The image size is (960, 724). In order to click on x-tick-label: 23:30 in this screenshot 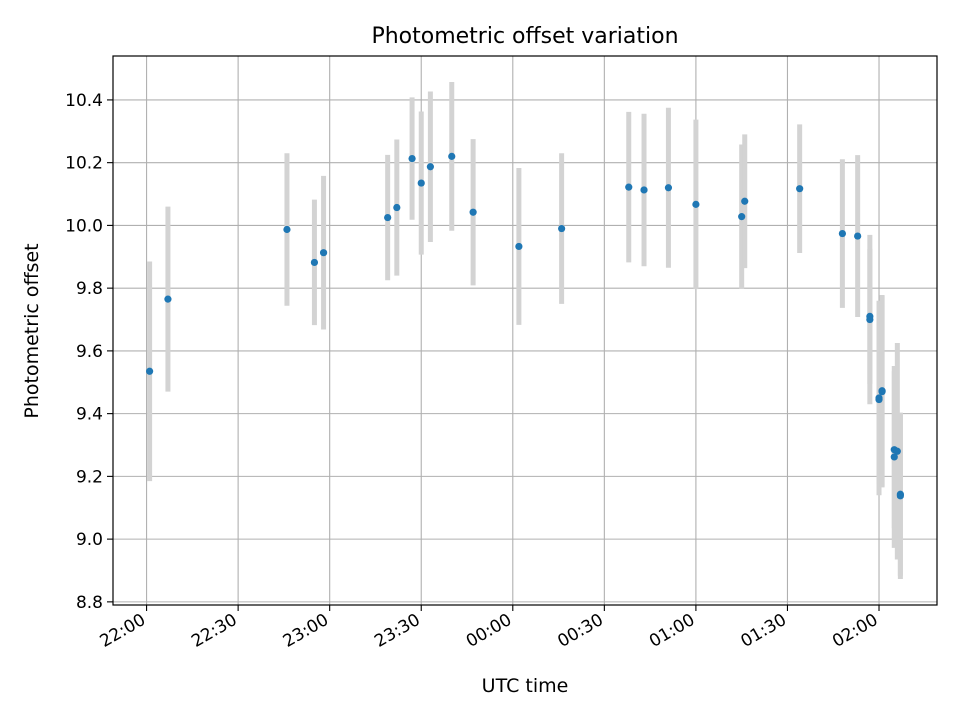, I will do `click(397, 631)`.